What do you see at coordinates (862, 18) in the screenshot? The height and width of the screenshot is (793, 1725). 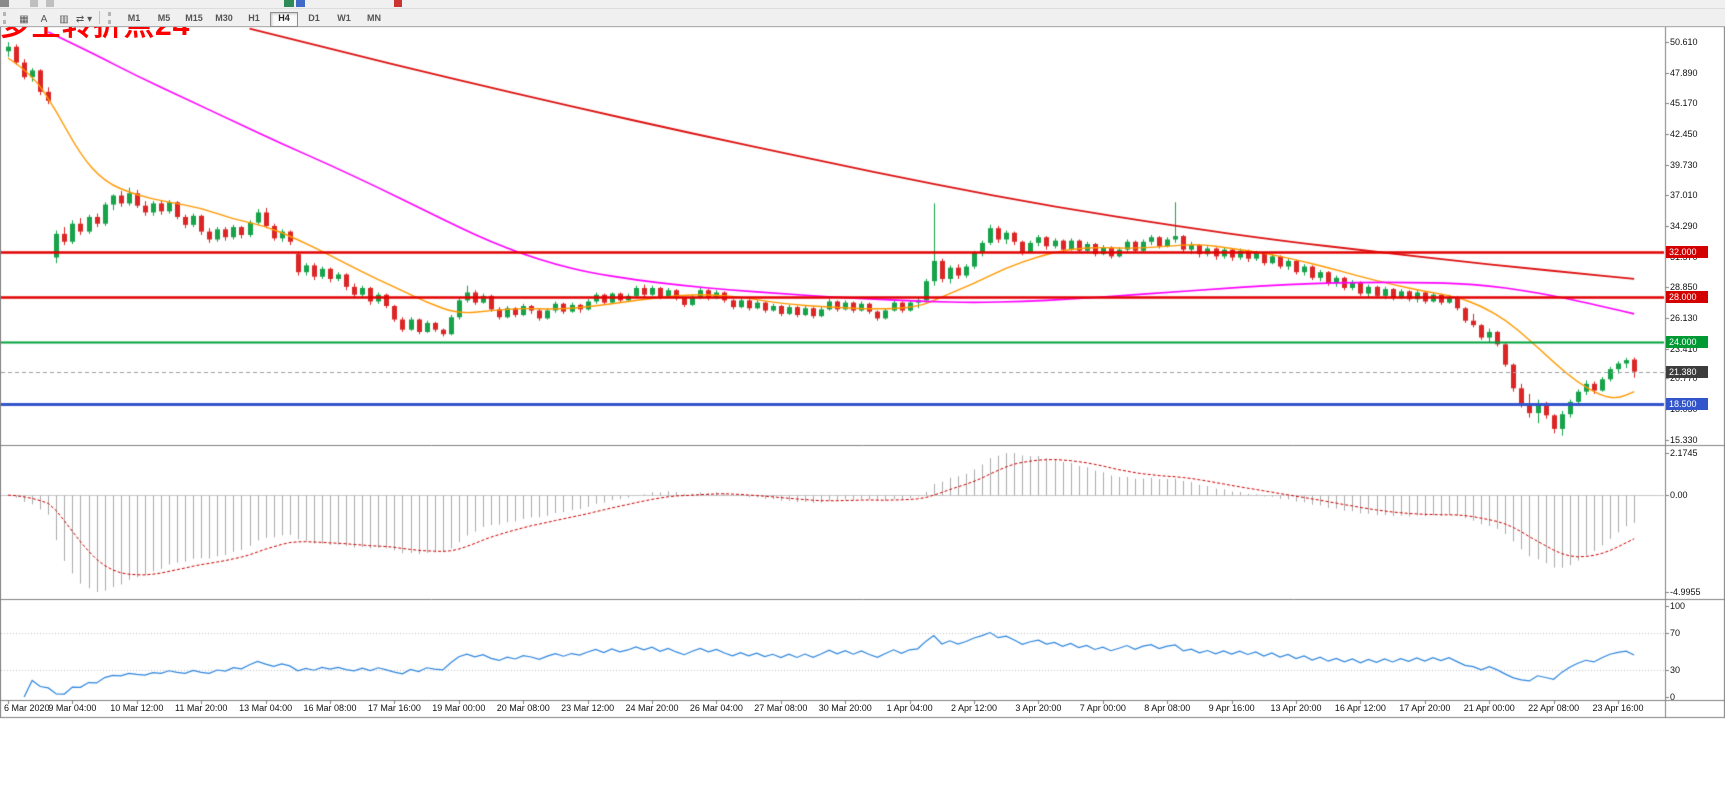 I see `chart-toolbar: ▦ A ▥ ⇄ ▾ M1 M5 M15 M30 H1 H4 D1 W1 MN` at bounding box center [862, 18].